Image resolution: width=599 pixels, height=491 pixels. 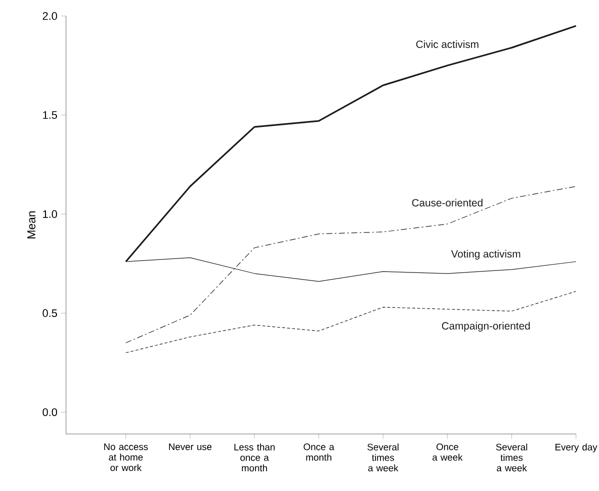 What do you see at coordinates (31, 224) in the screenshot?
I see `y-axis-title: Mean` at bounding box center [31, 224].